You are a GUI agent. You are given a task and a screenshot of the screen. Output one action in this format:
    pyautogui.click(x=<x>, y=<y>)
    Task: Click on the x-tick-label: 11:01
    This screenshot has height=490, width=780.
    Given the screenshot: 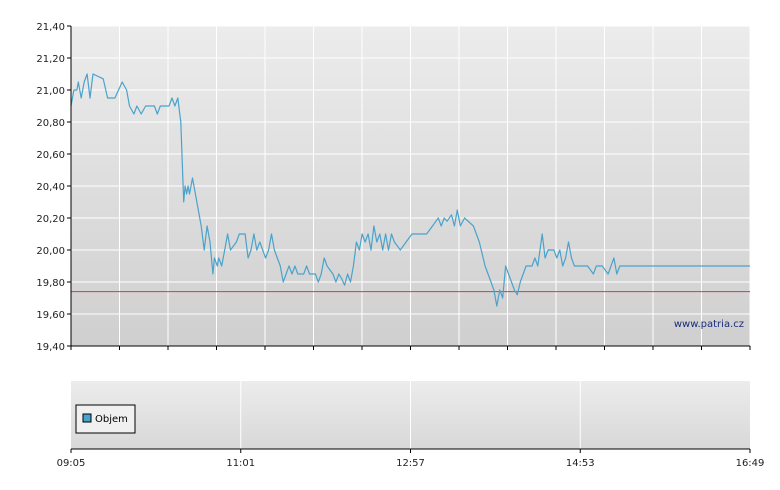 What is the action you would take?
    pyautogui.click(x=240, y=463)
    